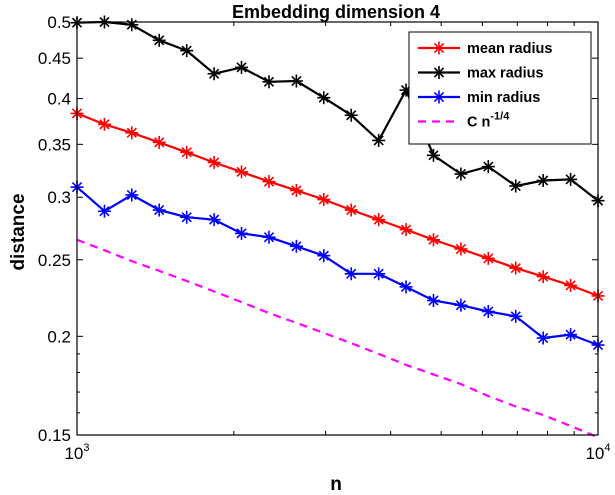 This screenshot has width=615, height=495. Describe the element at coordinates (59, 197) in the screenshot. I see `y-tick-label: 0.3` at that location.